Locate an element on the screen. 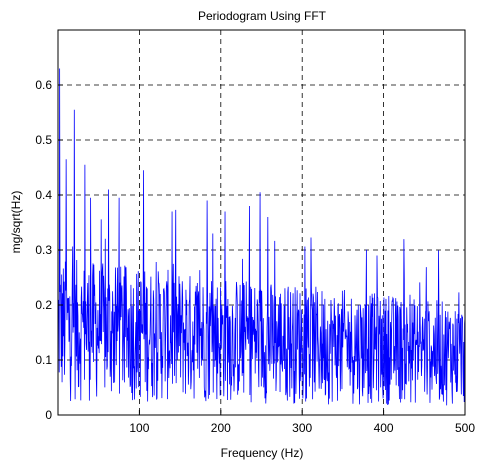 This screenshot has width=479, height=465. x-tick-label: 400 is located at coordinates (384, 428).